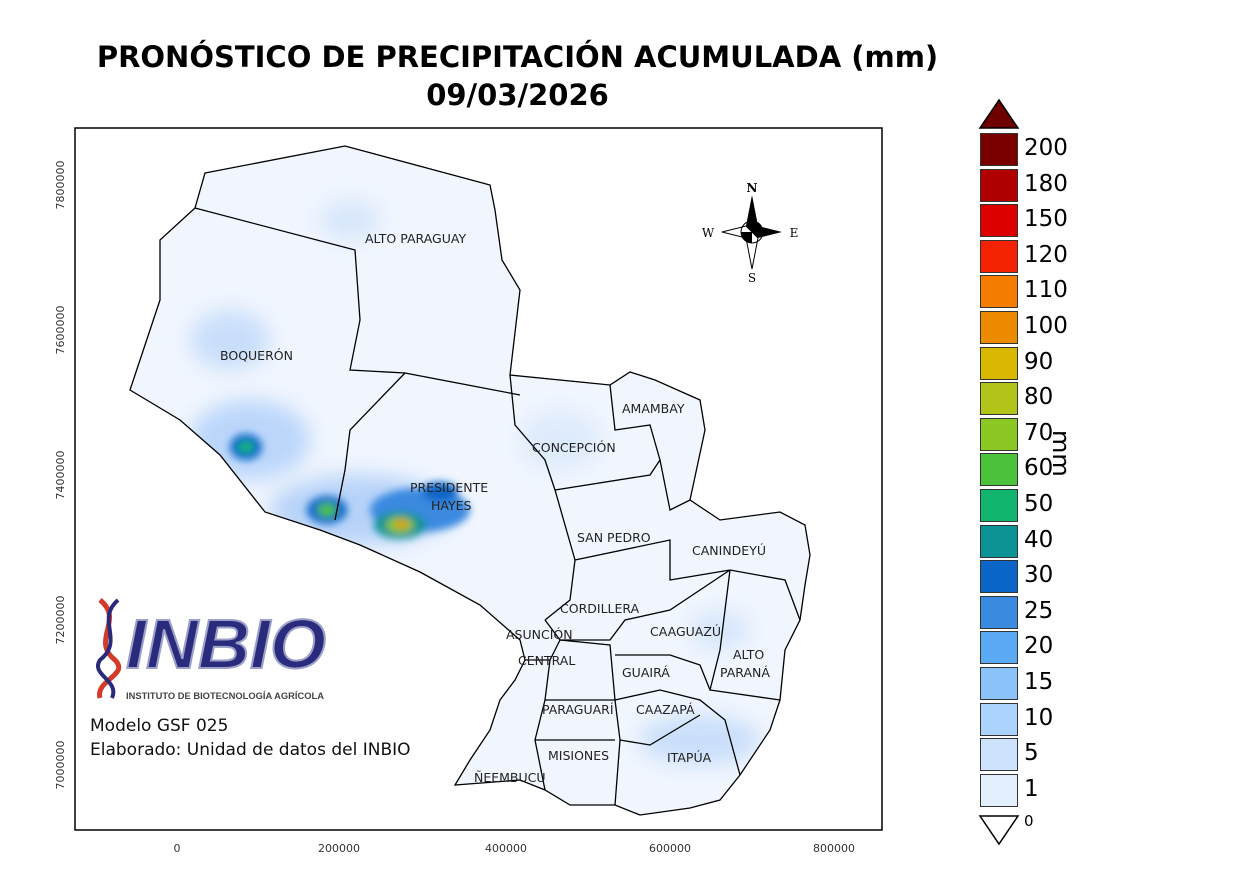  What do you see at coordinates (225, 696) in the screenshot?
I see `logo-subtitle: INSTITUTO DE BIOTECNOLOGÍA AGRÍCOLA` at bounding box center [225, 696].